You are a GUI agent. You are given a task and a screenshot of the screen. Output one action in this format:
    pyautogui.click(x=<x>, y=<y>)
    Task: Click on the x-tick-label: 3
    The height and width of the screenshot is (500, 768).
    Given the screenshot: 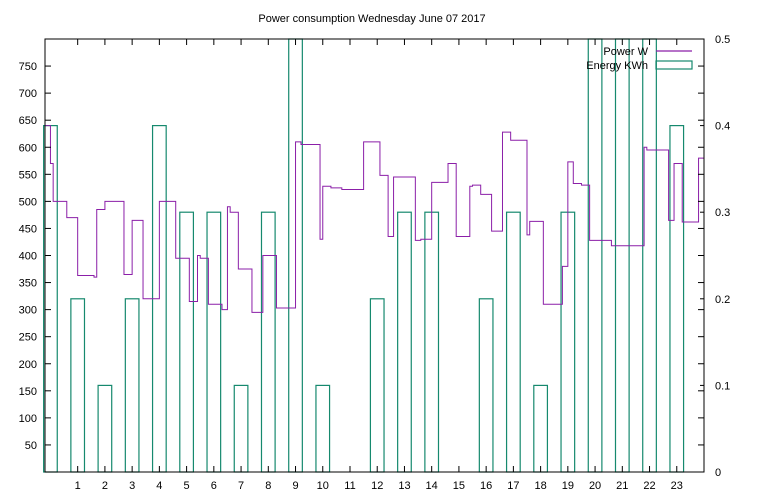 What is the action you would take?
    pyautogui.click(x=132, y=486)
    